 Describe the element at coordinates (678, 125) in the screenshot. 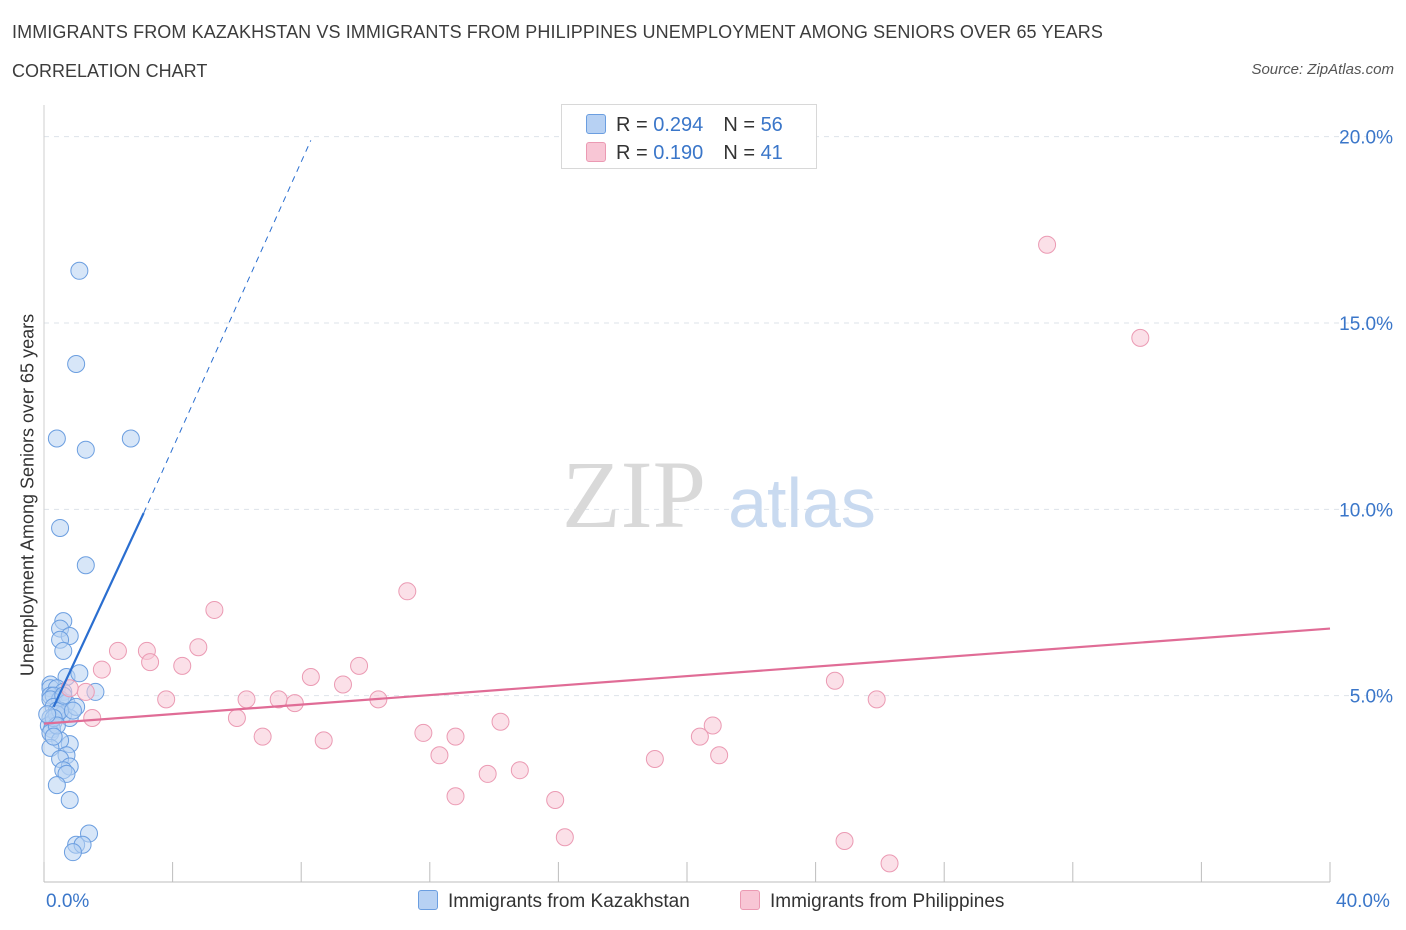

I see `legend-r-value-kaz: 0.294` at that location.